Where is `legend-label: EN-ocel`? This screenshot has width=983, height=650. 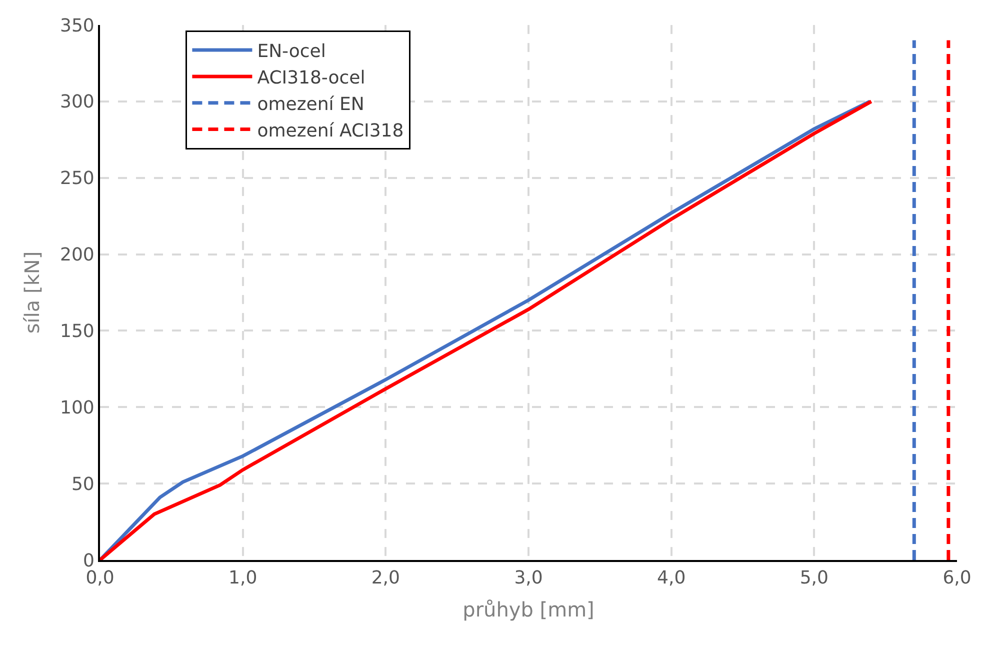
legend-label: EN-ocel is located at coordinates (291, 51).